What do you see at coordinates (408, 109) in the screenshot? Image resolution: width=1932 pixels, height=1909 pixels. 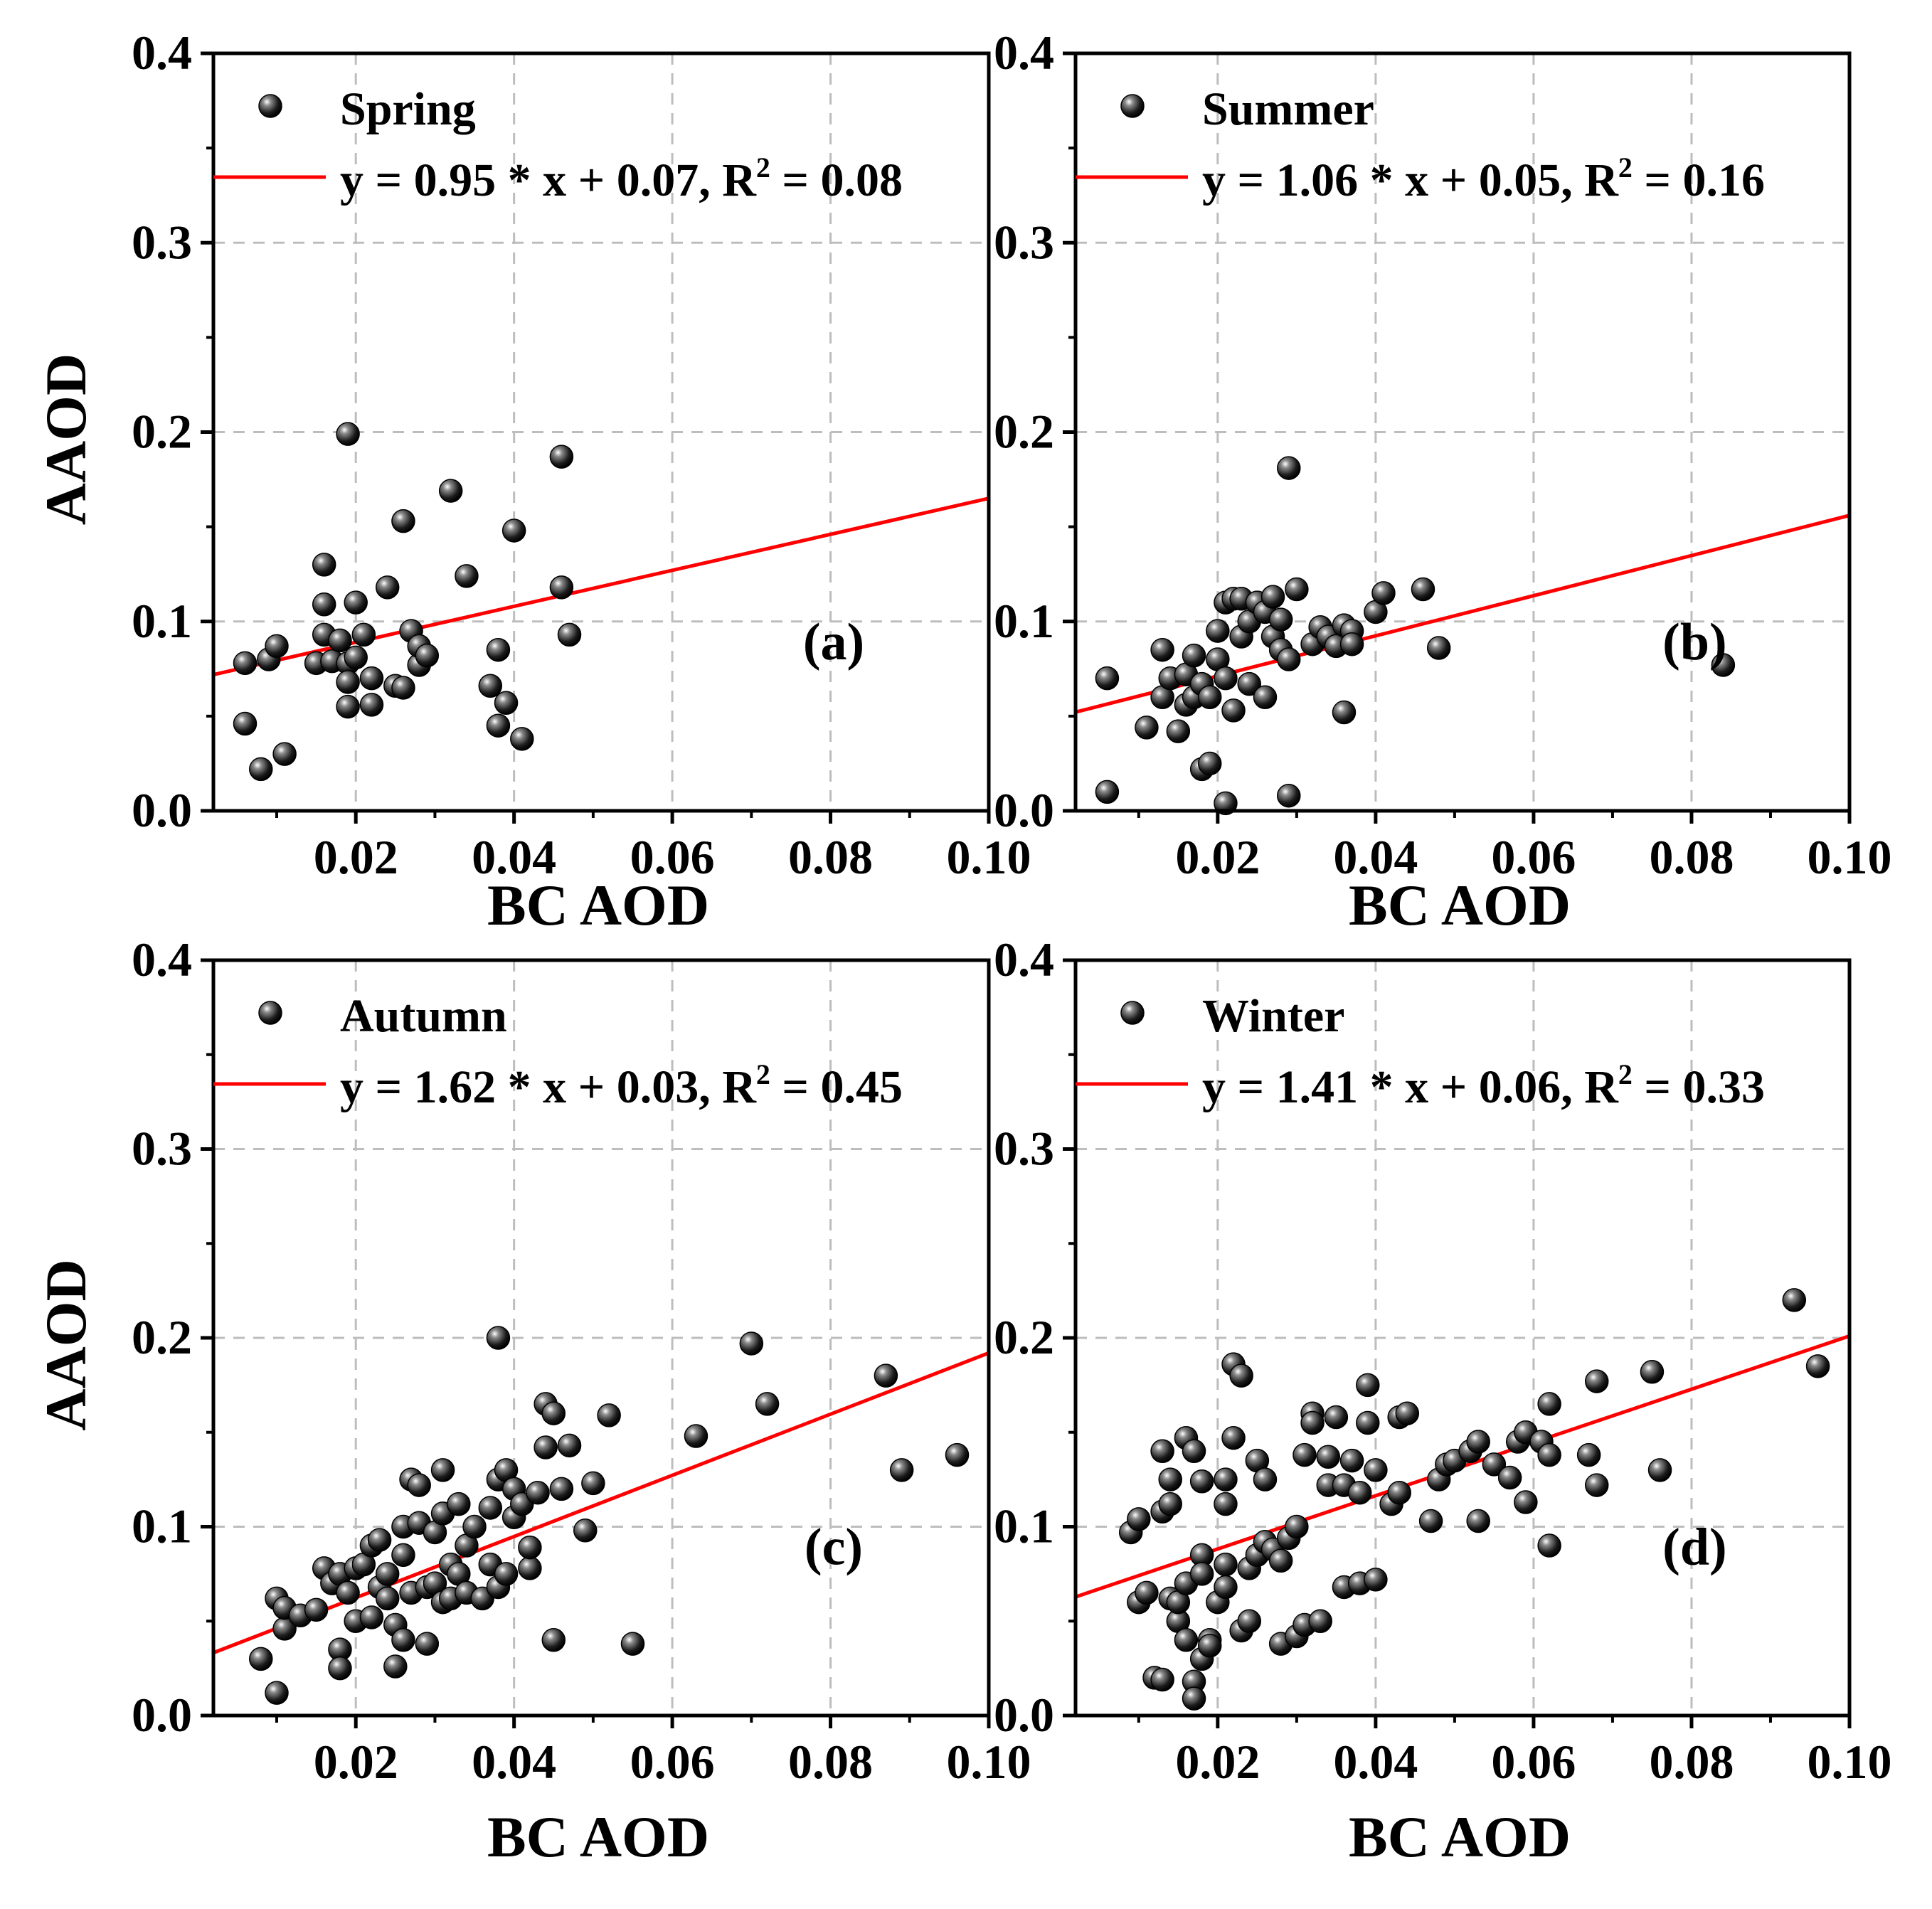 I see `legend-season-label: Spring` at bounding box center [408, 109].